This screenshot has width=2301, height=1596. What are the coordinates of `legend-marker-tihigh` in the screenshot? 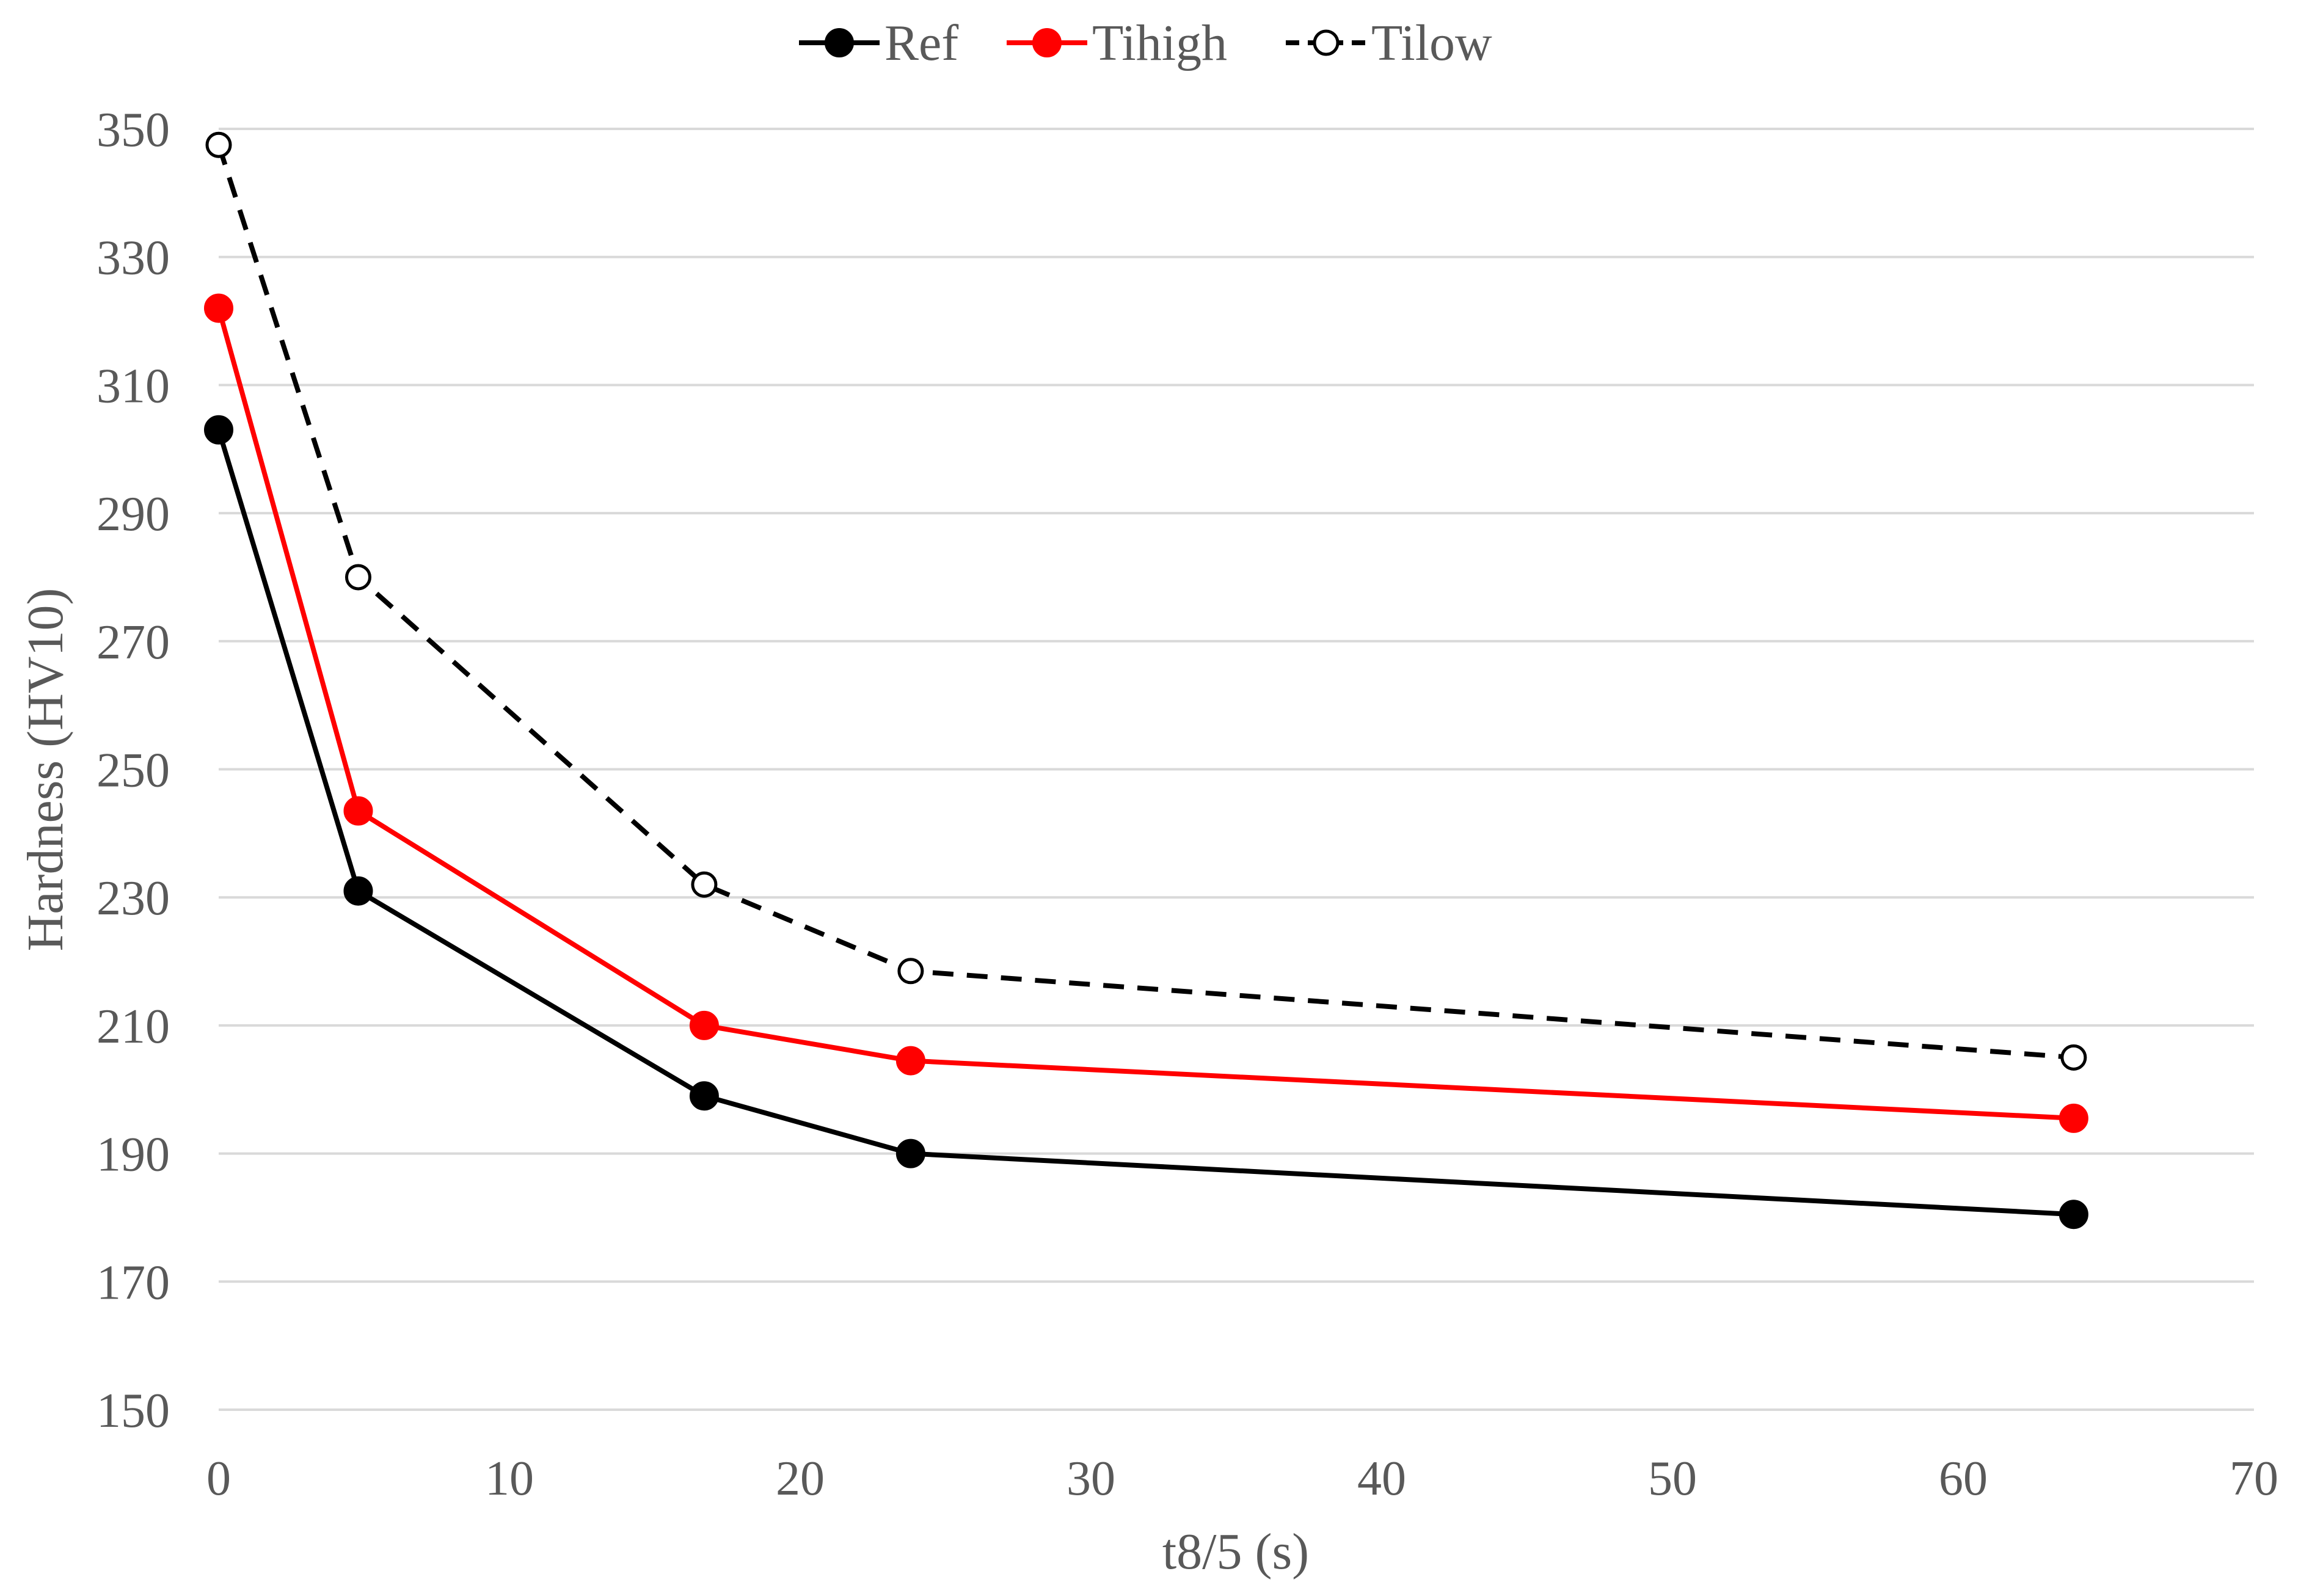 It's located at (1047, 42).